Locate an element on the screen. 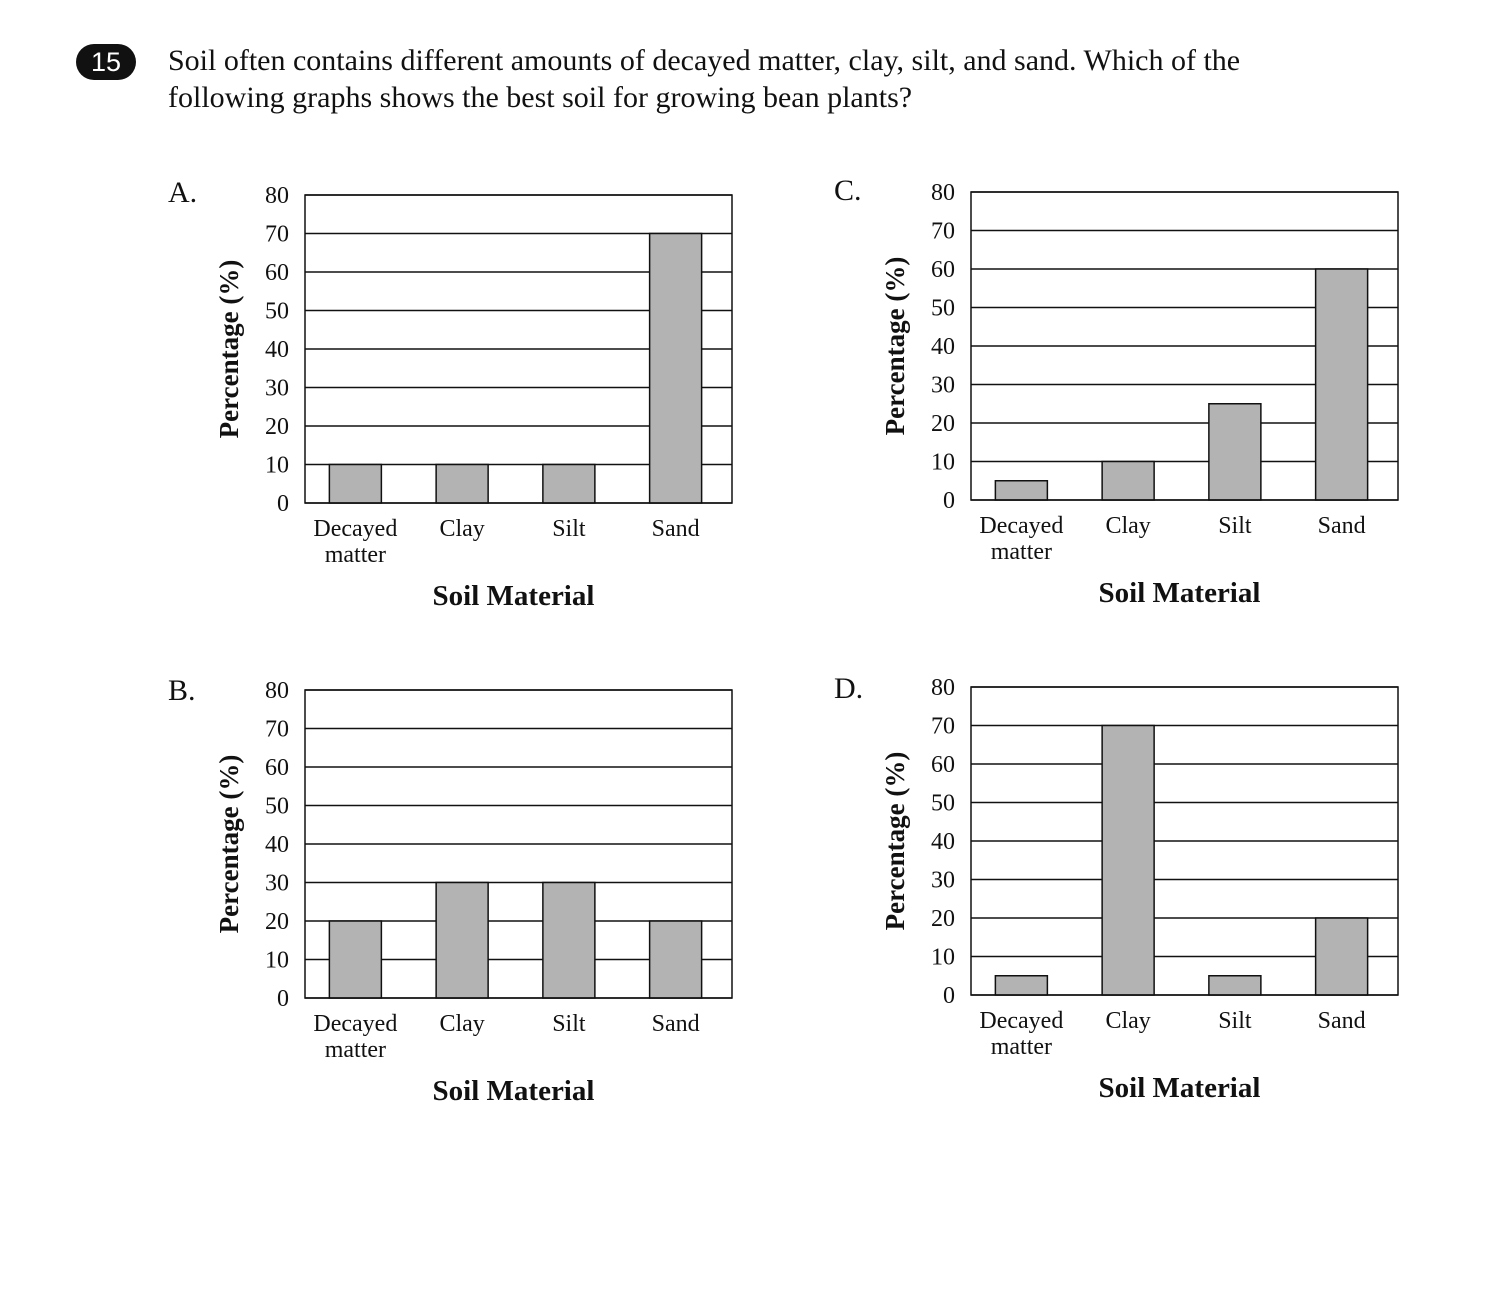 The image size is (1498, 1290). option-label-b: B. is located at coordinates (182, 690).